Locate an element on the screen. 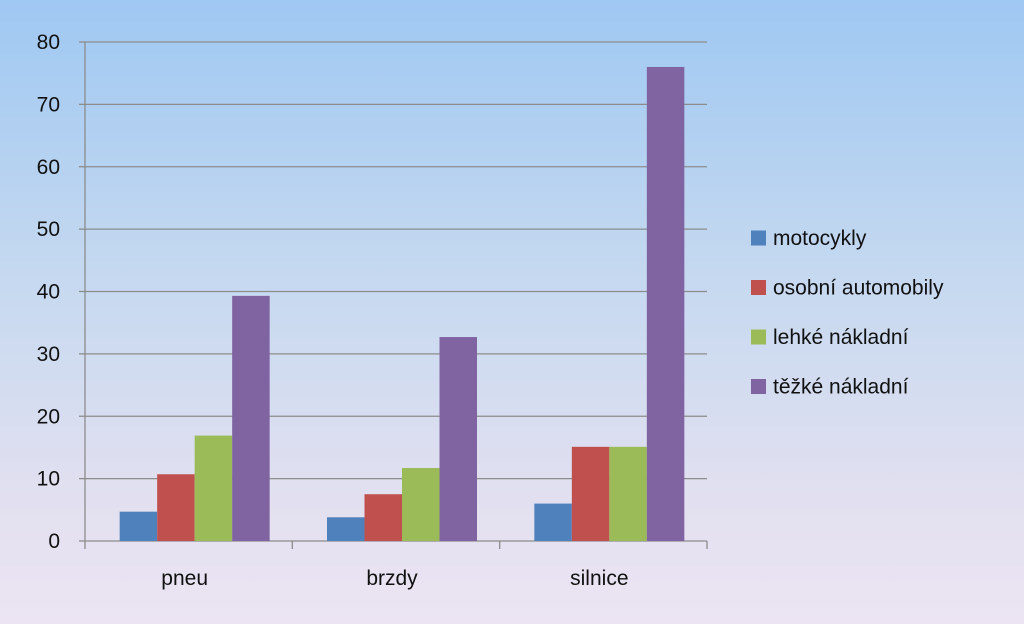  legend-label: motocykly is located at coordinates (820, 238).